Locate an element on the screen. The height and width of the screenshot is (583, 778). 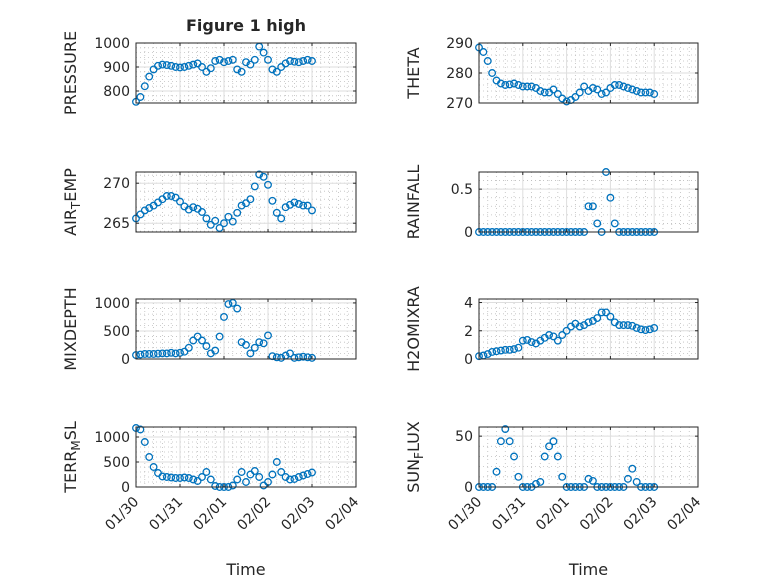
y-axis-label: H2OMIXRA is located at coordinates (413, 329).